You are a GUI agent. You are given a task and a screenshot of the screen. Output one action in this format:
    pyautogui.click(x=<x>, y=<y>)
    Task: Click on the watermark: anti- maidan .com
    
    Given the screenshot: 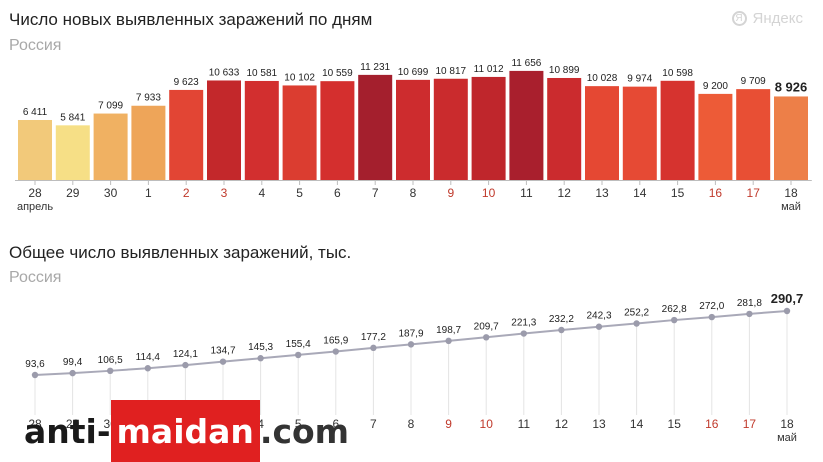 What is the action you would take?
    pyautogui.click(x=186, y=431)
    